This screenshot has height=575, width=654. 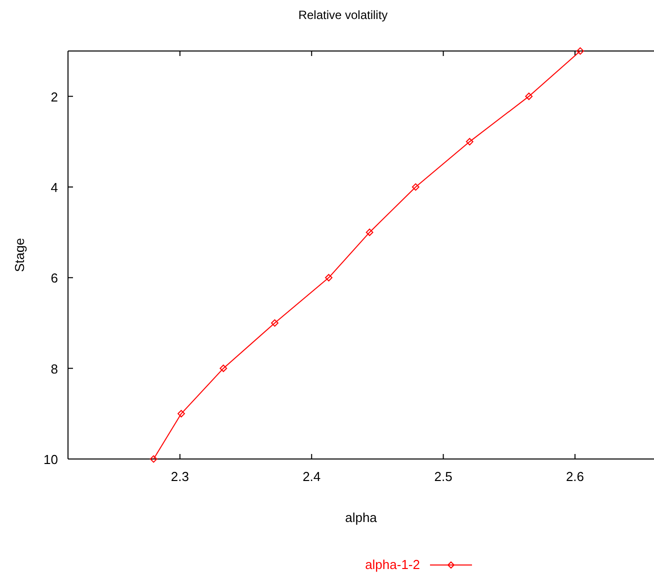 What do you see at coordinates (51, 459) in the screenshot?
I see `y-tick-label: 10` at bounding box center [51, 459].